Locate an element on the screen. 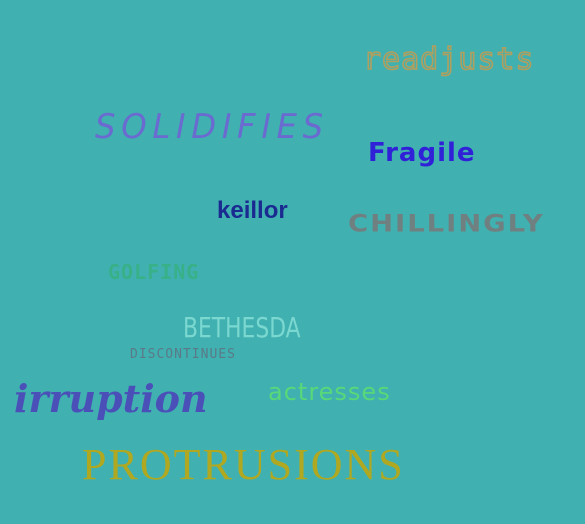 Image resolution: width=585 pixels, height=524 pixels. word-readjusts: readjusts is located at coordinates (448, 59).